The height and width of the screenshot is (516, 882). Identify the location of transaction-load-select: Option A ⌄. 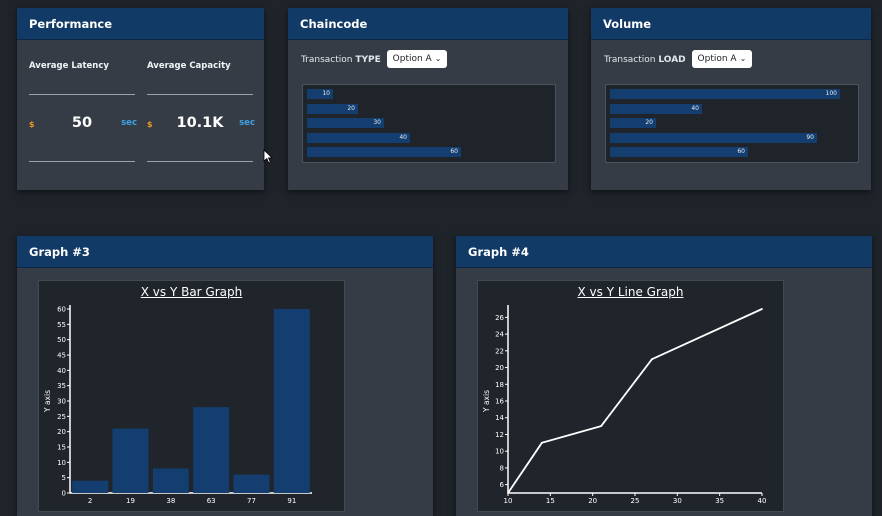
(722, 58).